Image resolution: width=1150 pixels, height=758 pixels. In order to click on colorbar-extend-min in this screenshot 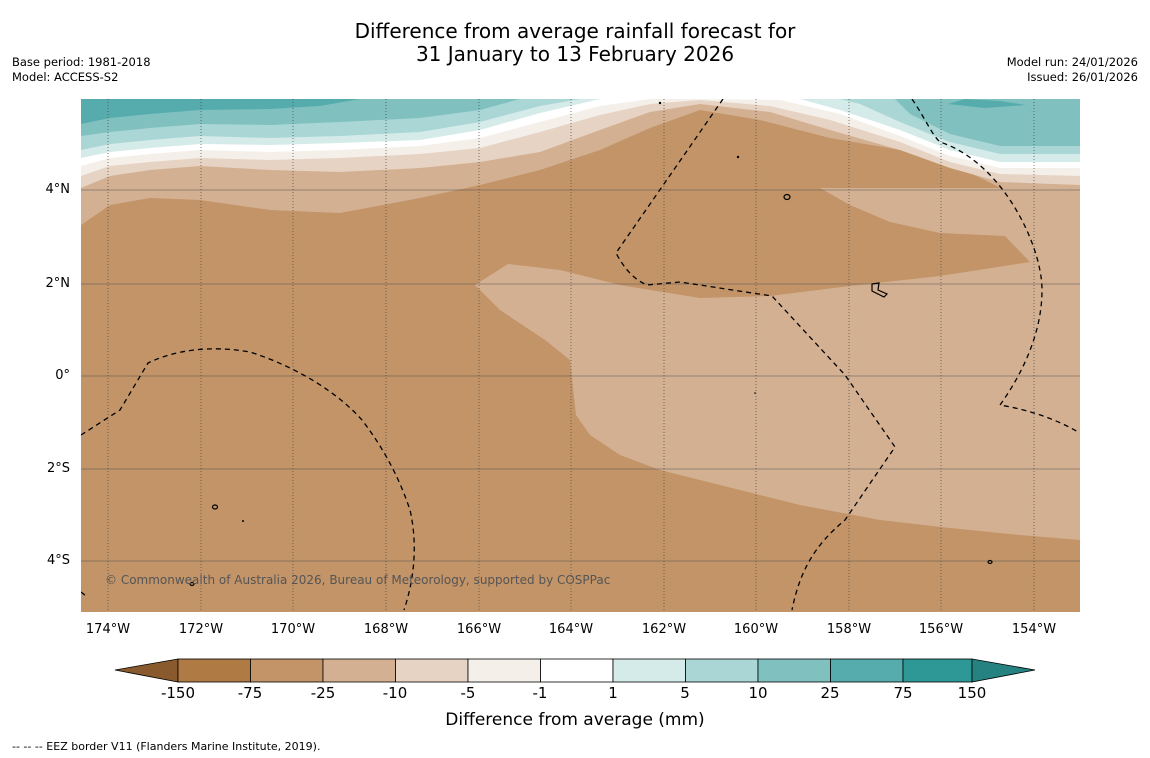, I will do `click(146, 670)`.